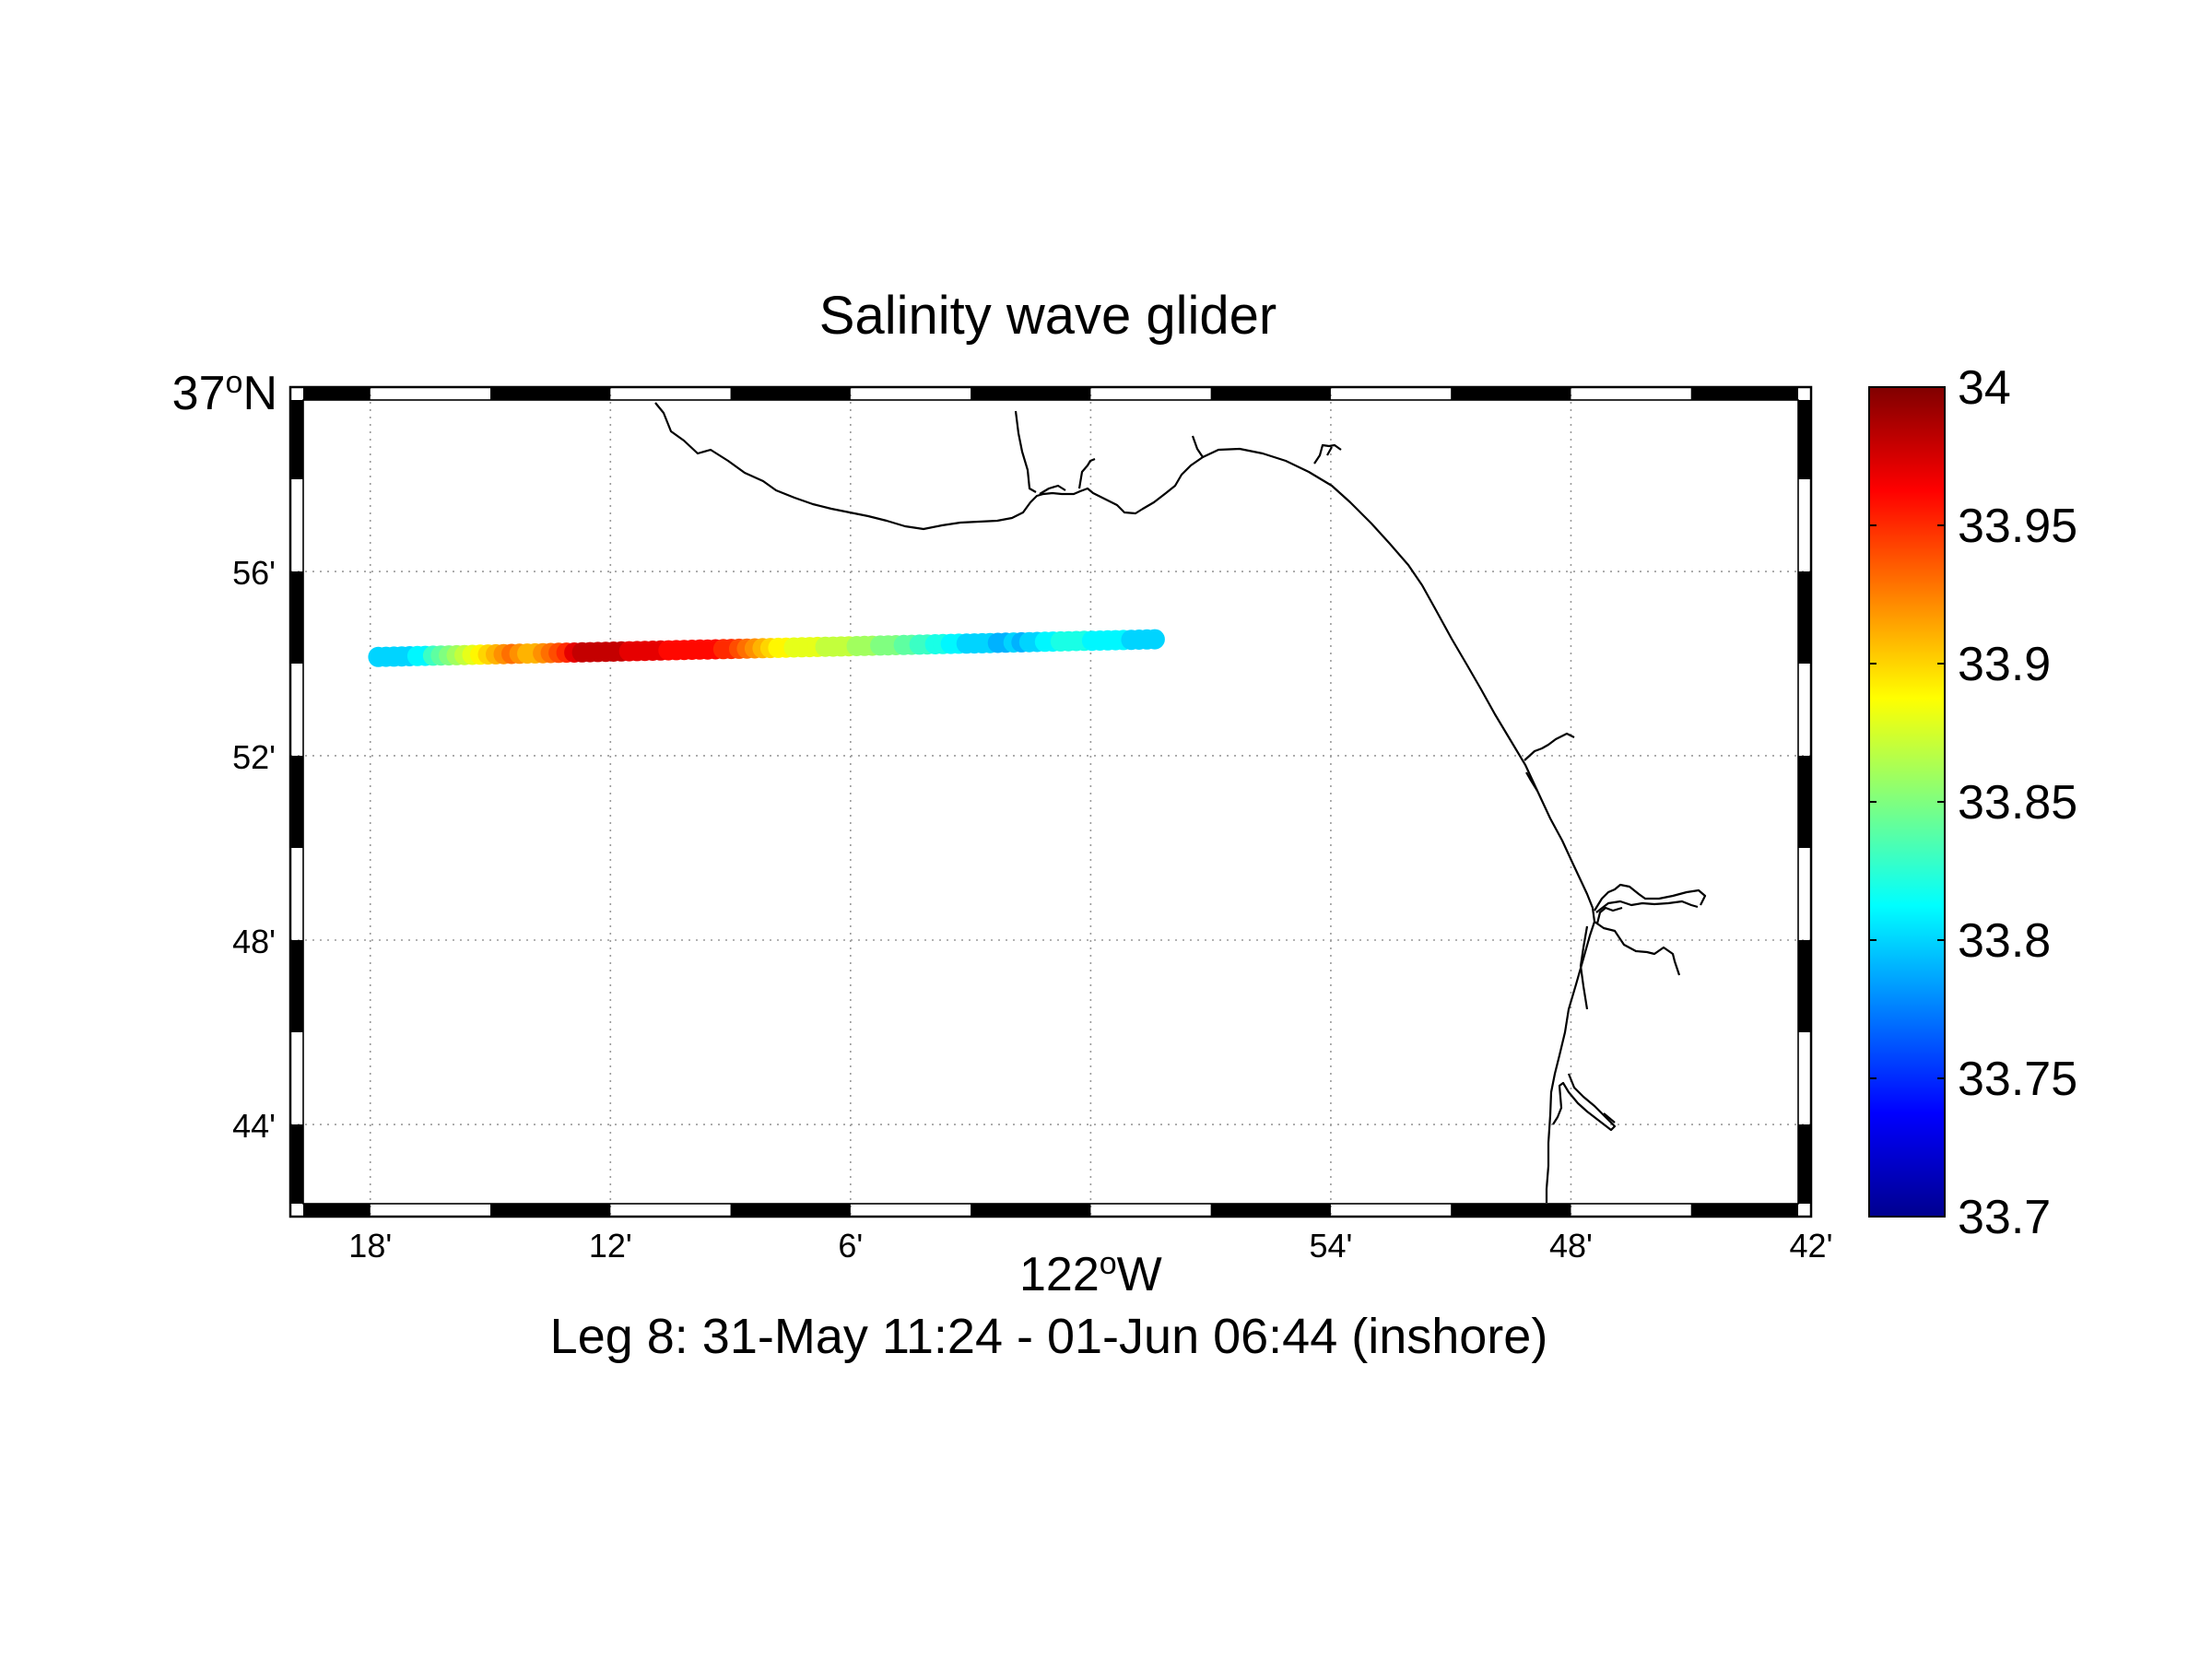 Image resolution: width=2212 pixels, height=1659 pixels. Describe the element at coordinates (1090, 1273) in the screenshot. I see `x-tick-label-main: 122oW` at that location.